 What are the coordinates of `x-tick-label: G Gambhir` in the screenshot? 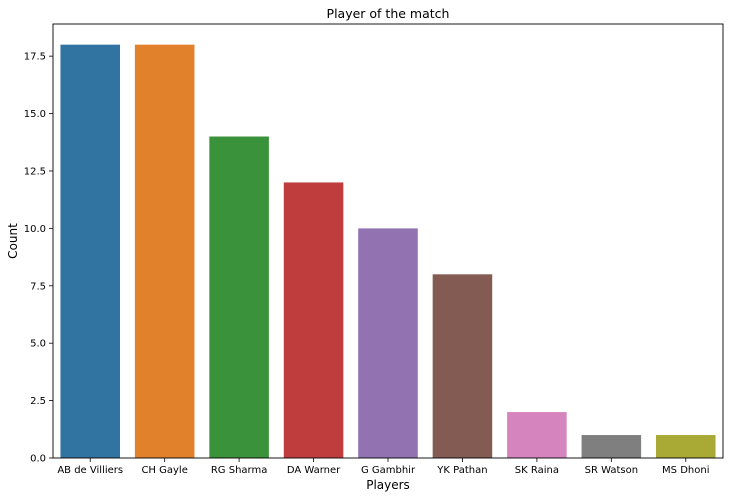 It's located at (388, 470).